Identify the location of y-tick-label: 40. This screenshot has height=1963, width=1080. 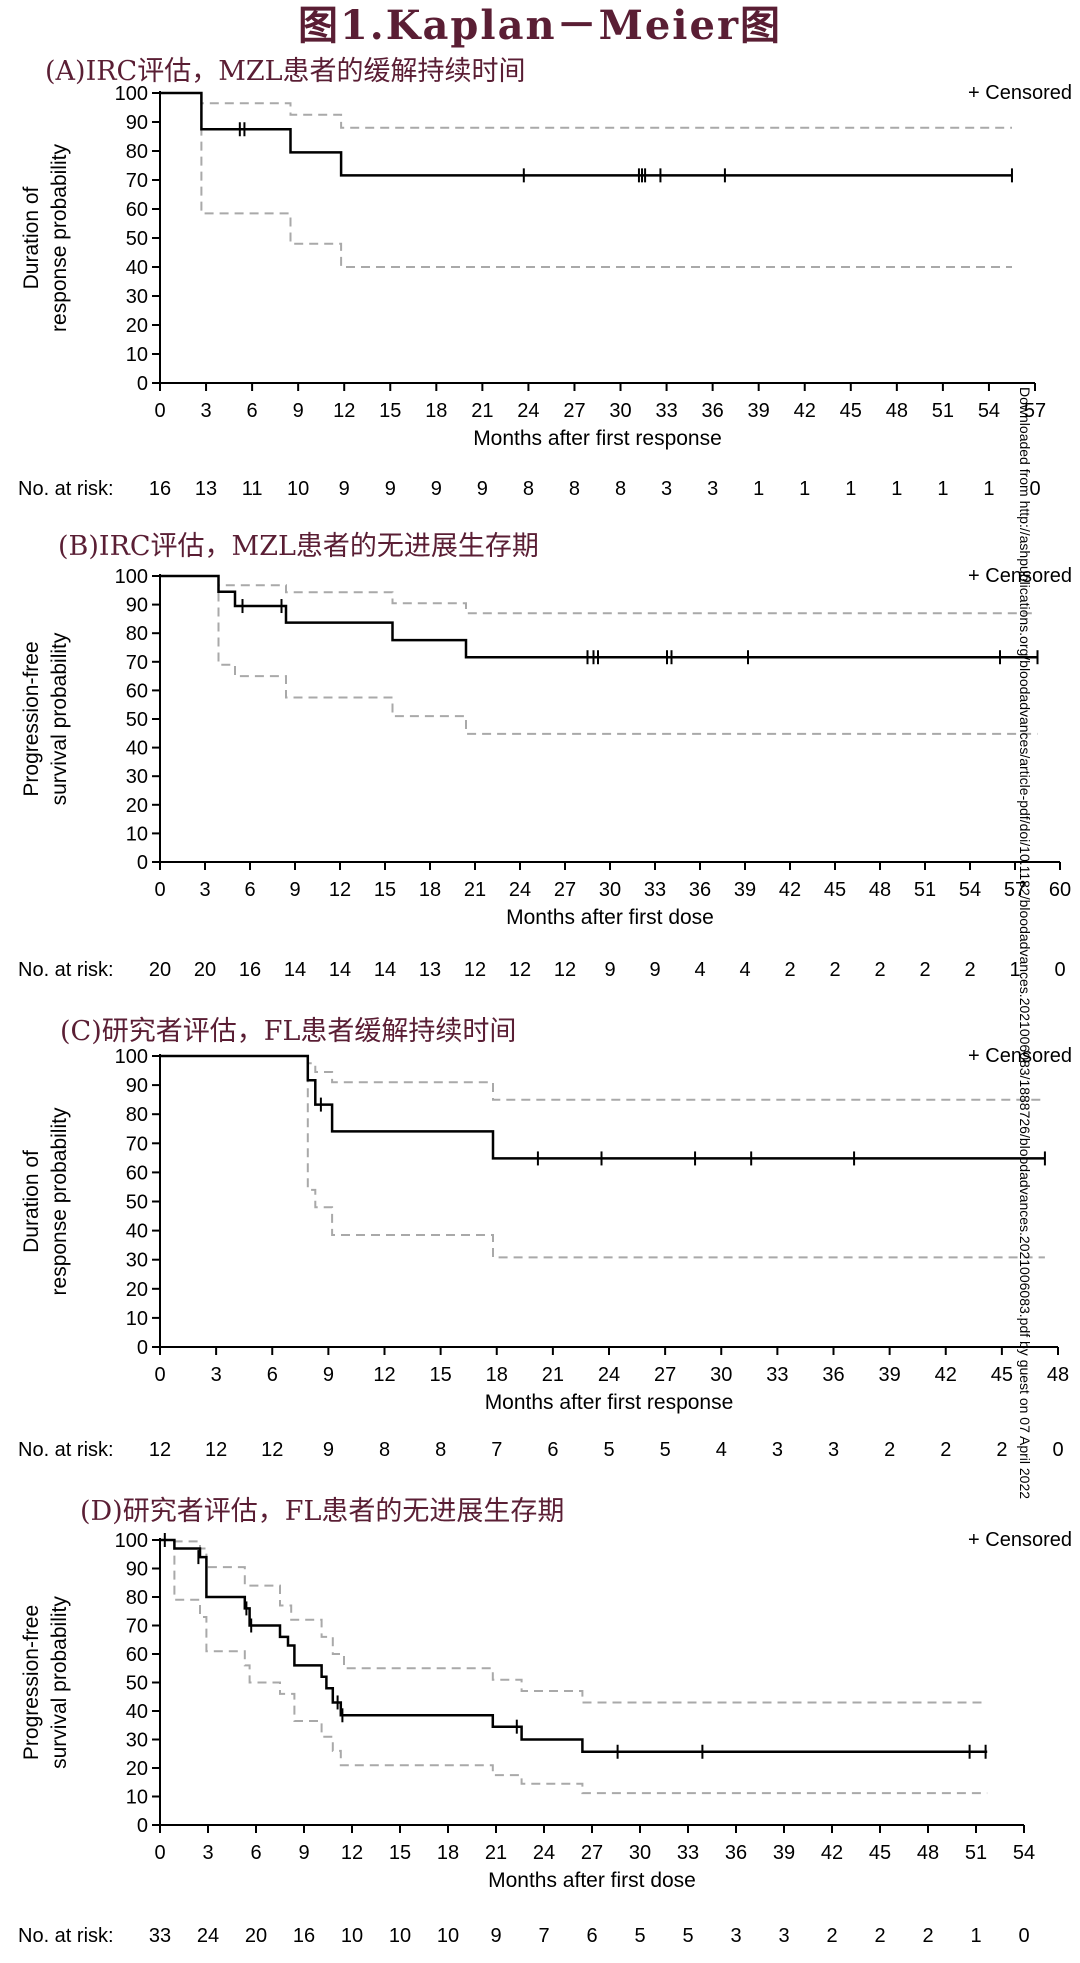
(137, 1232).